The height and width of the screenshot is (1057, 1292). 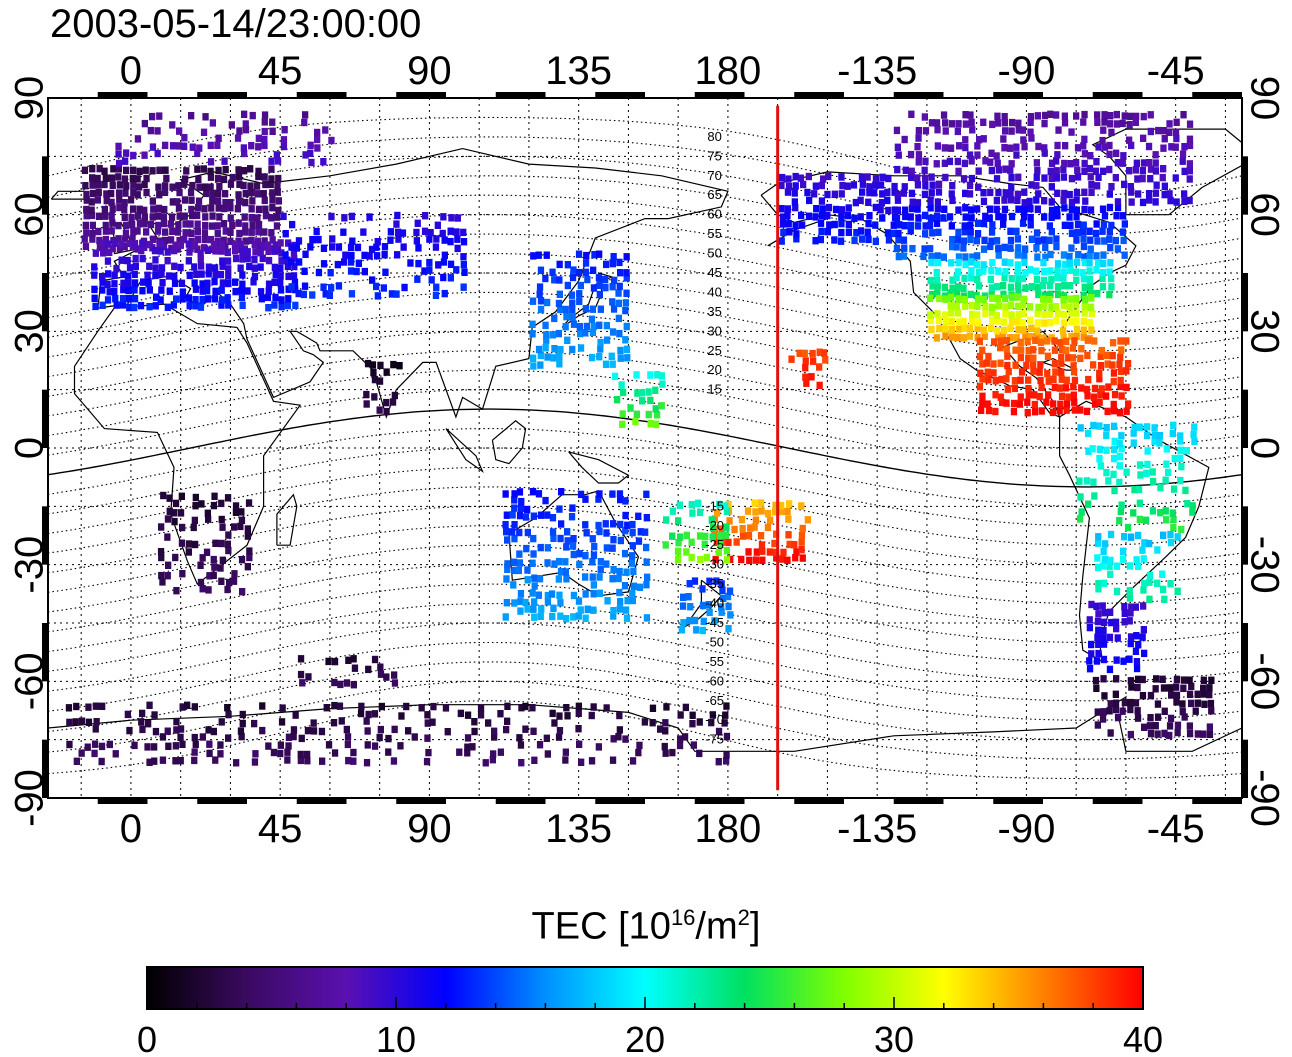 I want to click on colorbar-title-text: TEC [10, so click(x=601, y=926).